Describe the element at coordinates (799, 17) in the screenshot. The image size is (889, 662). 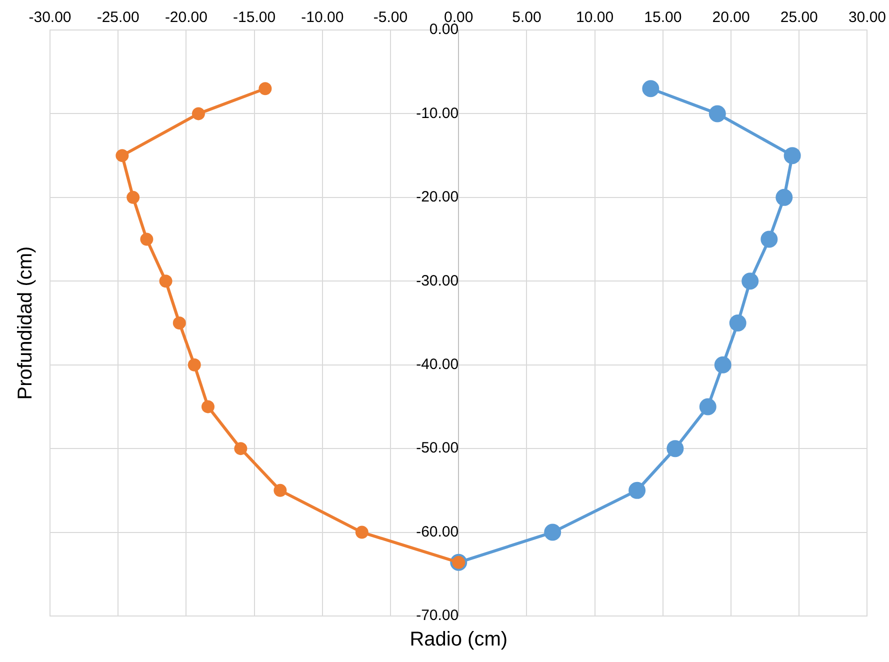
I see `x-tick-label: 25.00` at that location.